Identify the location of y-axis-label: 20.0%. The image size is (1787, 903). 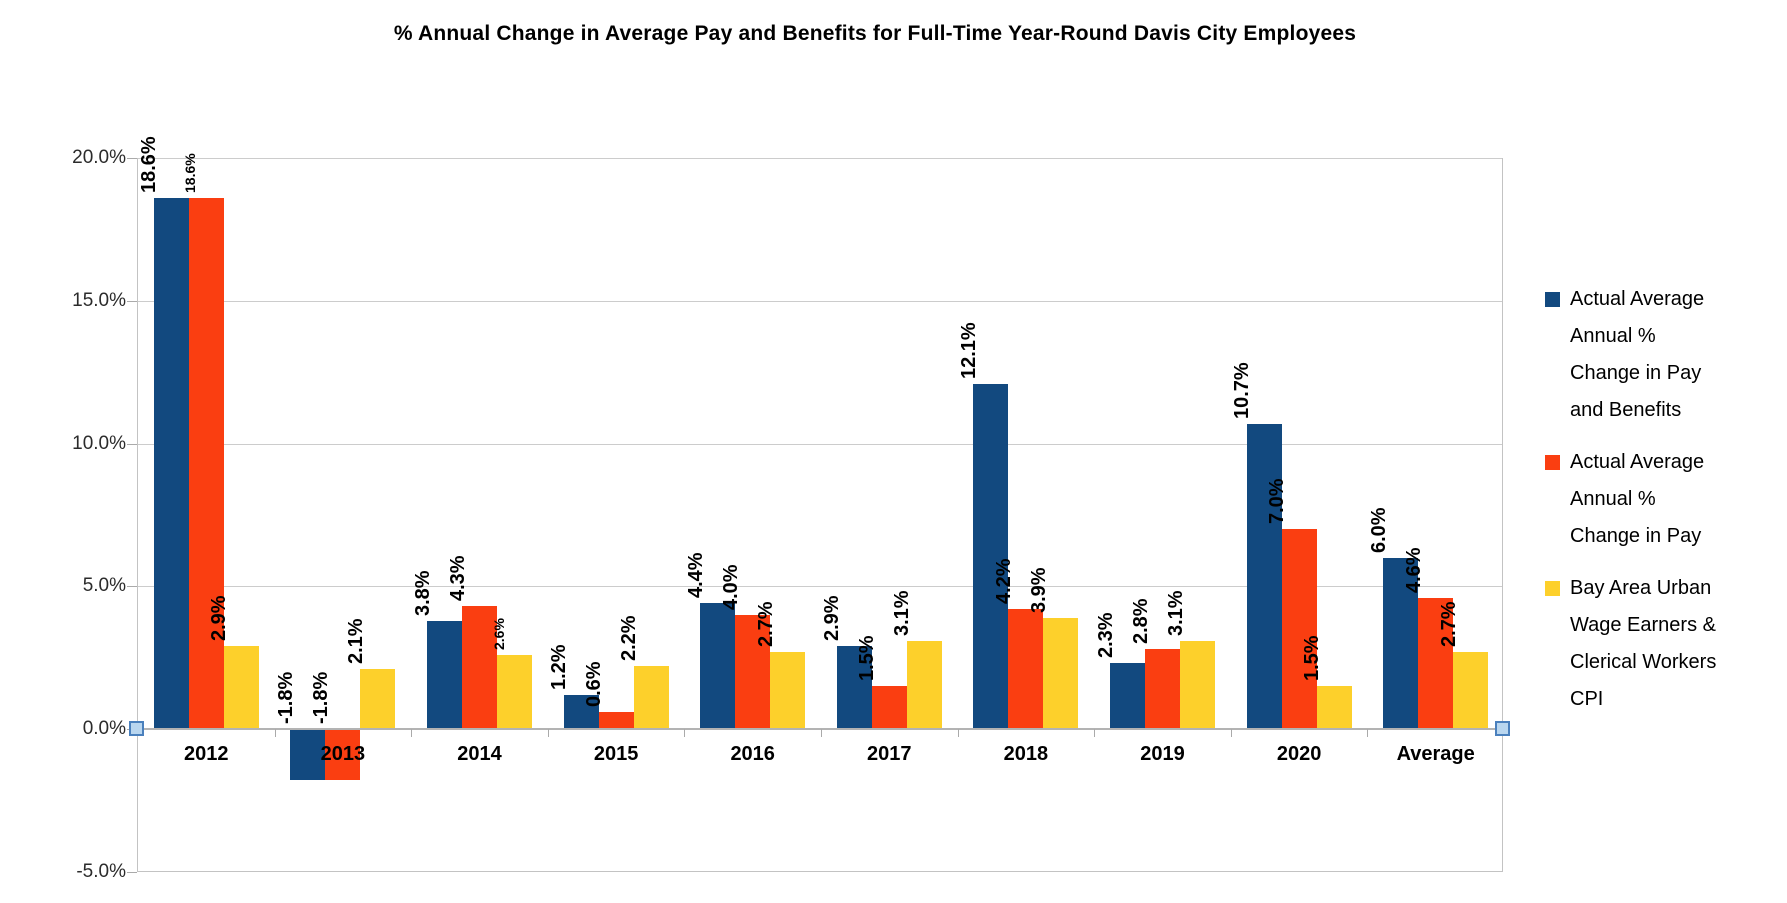
(99, 157).